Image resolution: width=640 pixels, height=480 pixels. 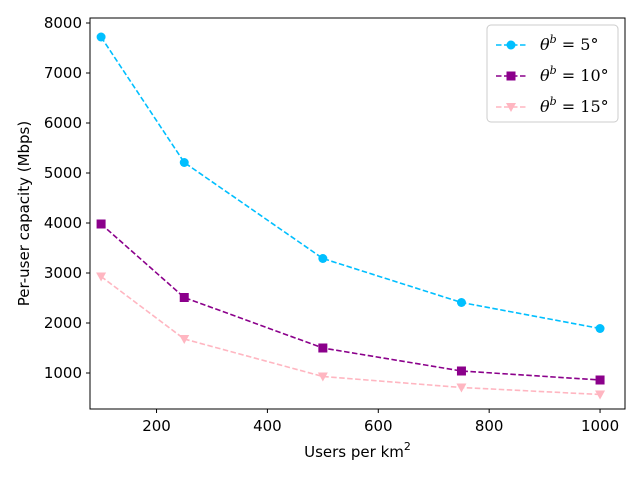 What do you see at coordinates (583, 75) in the screenshot?
I see `legend-label-value: = 10°` at bounding box center [583, 75].